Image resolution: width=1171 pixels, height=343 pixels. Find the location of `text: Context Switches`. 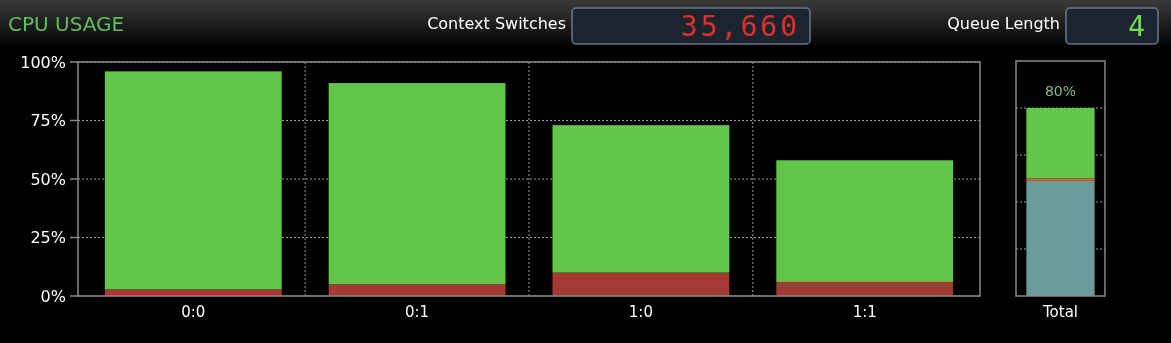

text: Context Switches is located at coordinates (496, 23).